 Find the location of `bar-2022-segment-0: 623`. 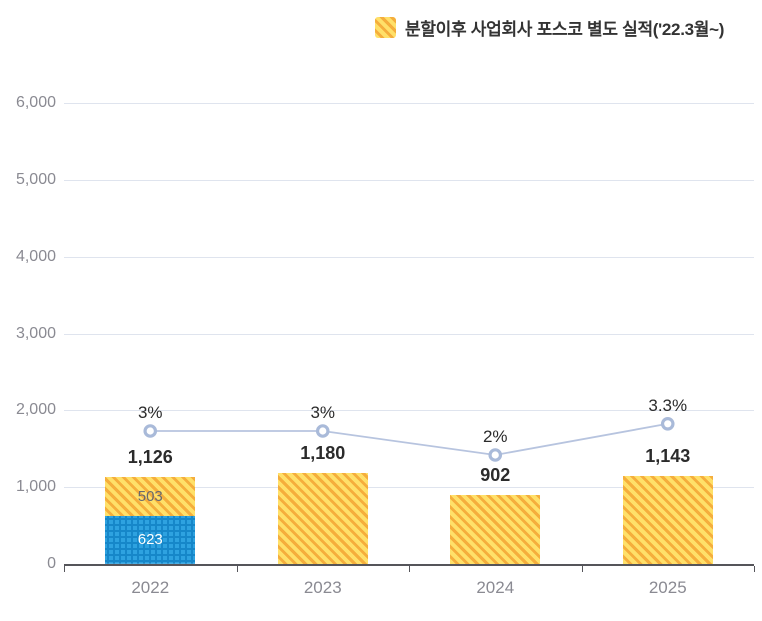

bar-2022-segment-0: 623 is located at coordinates (150, 540).